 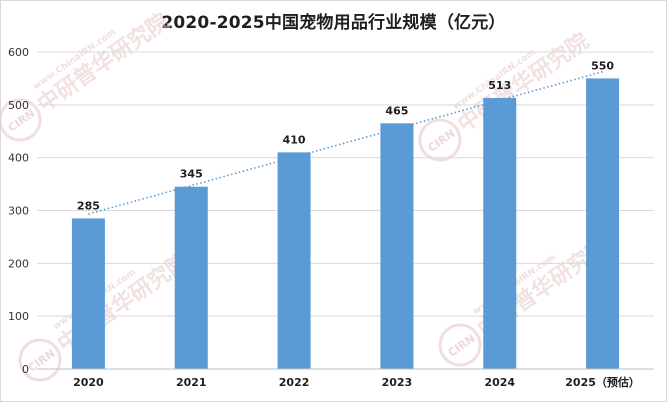 What do you see at coordinates (499, 382) in the screenshot?
I see `x-tick-label: 2024` at bounding box center [499, 382].